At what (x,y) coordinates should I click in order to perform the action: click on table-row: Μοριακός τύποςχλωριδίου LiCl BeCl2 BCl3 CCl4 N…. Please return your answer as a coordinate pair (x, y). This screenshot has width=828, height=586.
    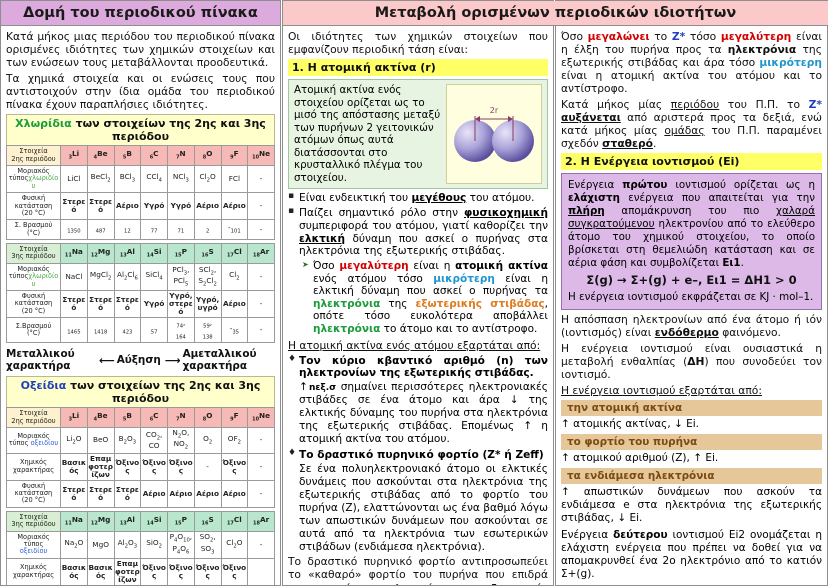
    Looking at the image, I should click on (140, 179).